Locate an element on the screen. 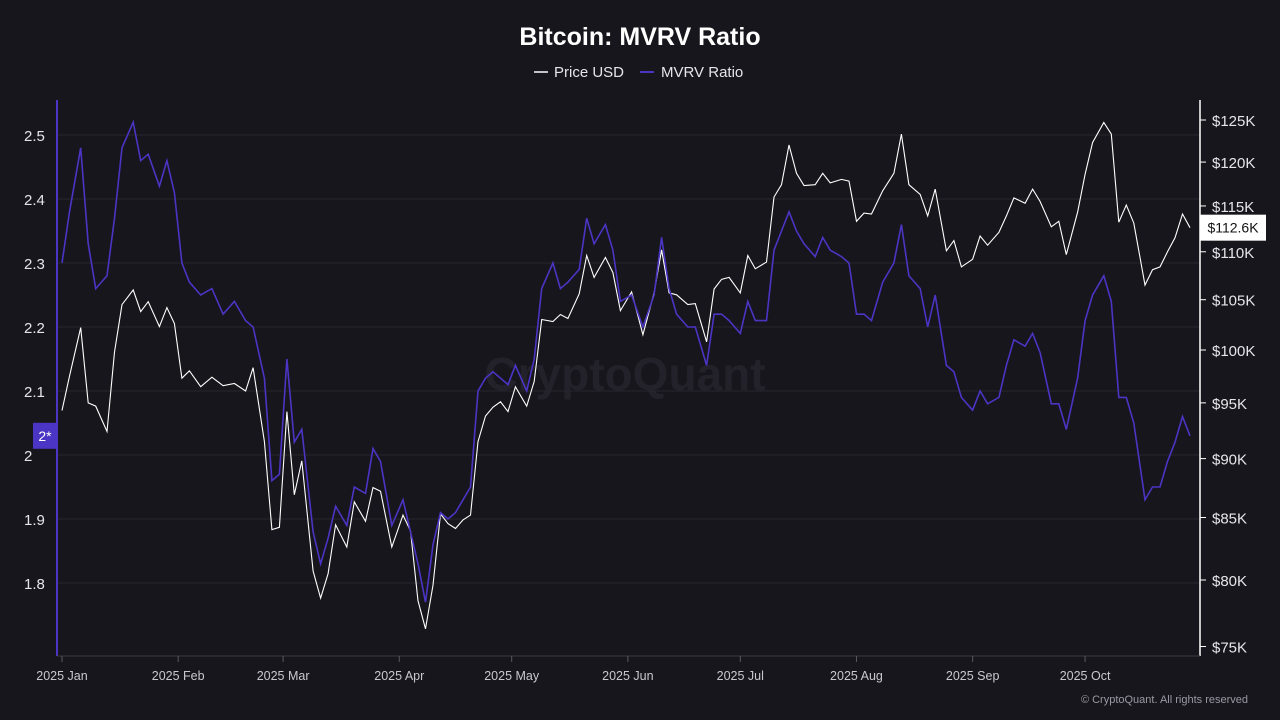 The image size is (1280, 720). legend-item-mvrv: MVRV Ratio is located at coordinates (691, 72).